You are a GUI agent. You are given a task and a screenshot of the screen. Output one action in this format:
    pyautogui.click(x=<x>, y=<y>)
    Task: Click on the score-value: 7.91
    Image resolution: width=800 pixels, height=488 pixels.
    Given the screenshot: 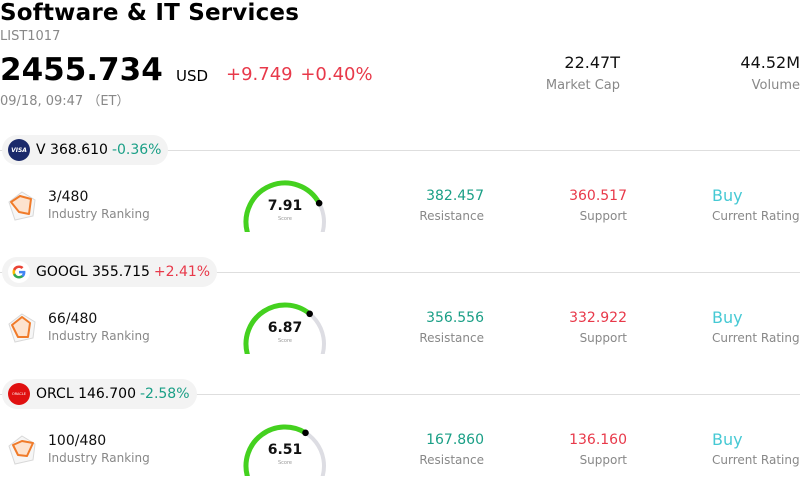 What is the action you would take?
    pyautogui.click(x=285, y=206)
    